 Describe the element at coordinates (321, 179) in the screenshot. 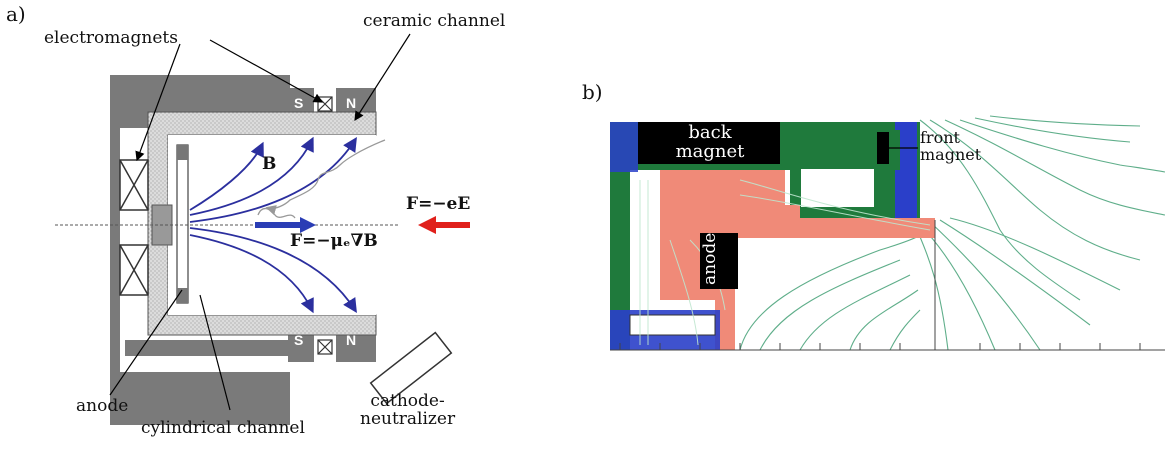

I see `electron-trajectory` at that location.